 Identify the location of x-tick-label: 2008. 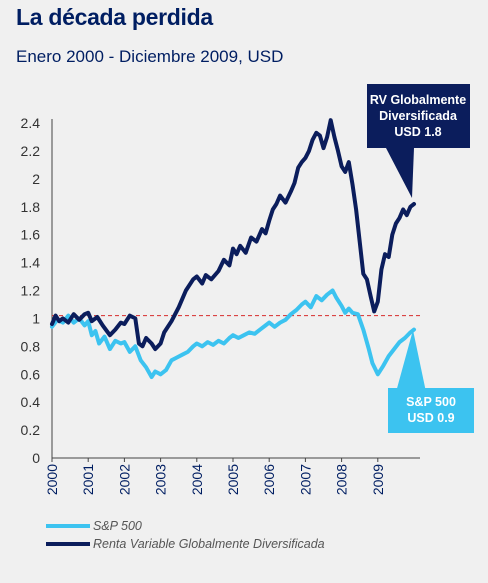
(342, 479).